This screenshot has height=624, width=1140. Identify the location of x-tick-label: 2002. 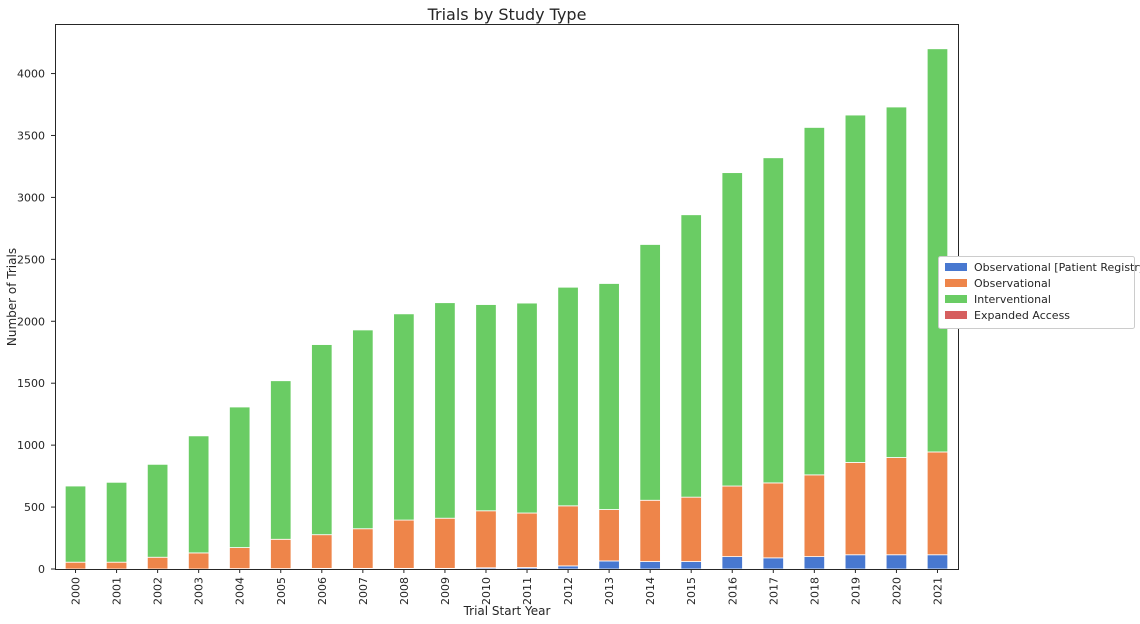
(158, 591).